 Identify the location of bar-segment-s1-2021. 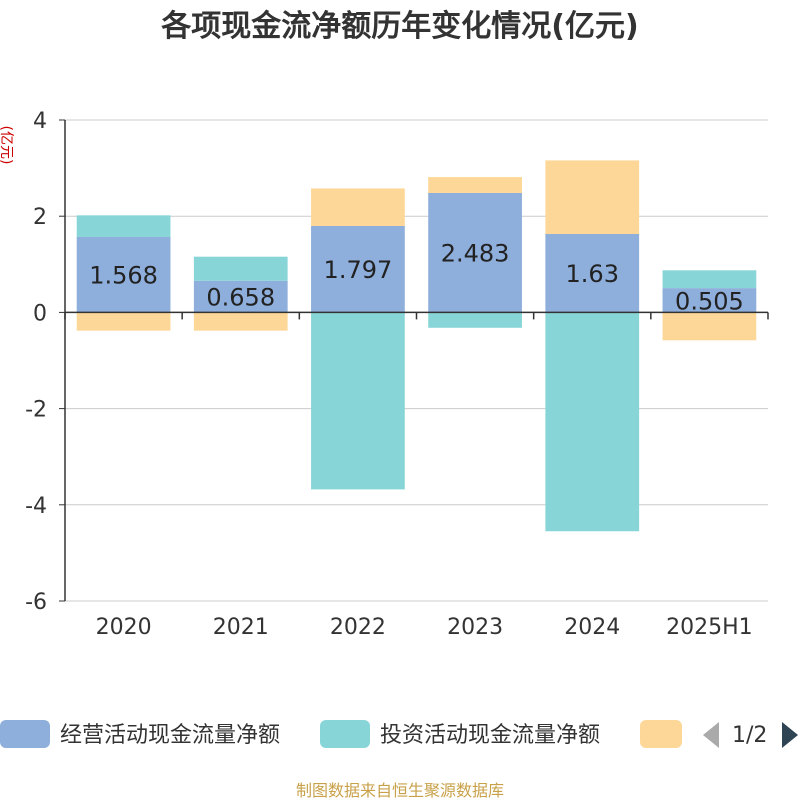
(240, 268).